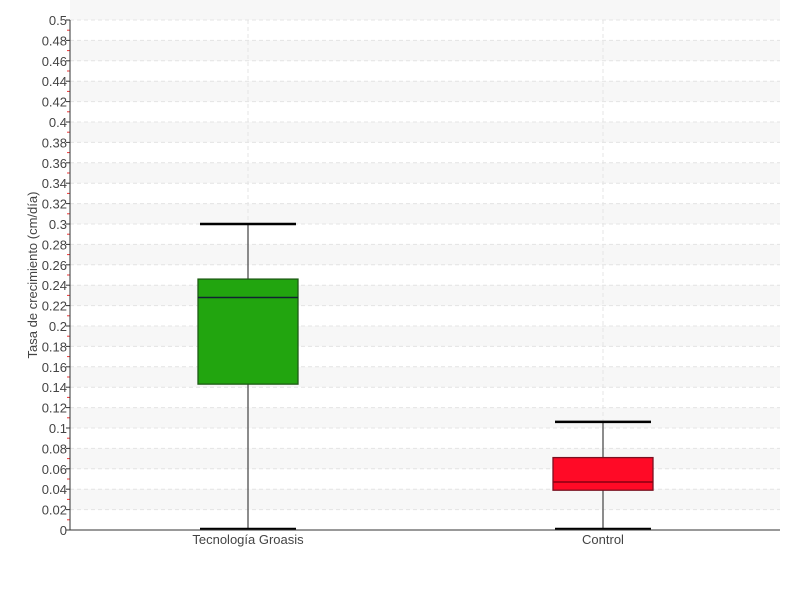 This screenshot has height=600, width=800. What do you see at coordinates (32, 275) in the screenshot?
I see `y-axis-label: Tasa de crecimiento (cm/día)` at bounding box center [32, 275].